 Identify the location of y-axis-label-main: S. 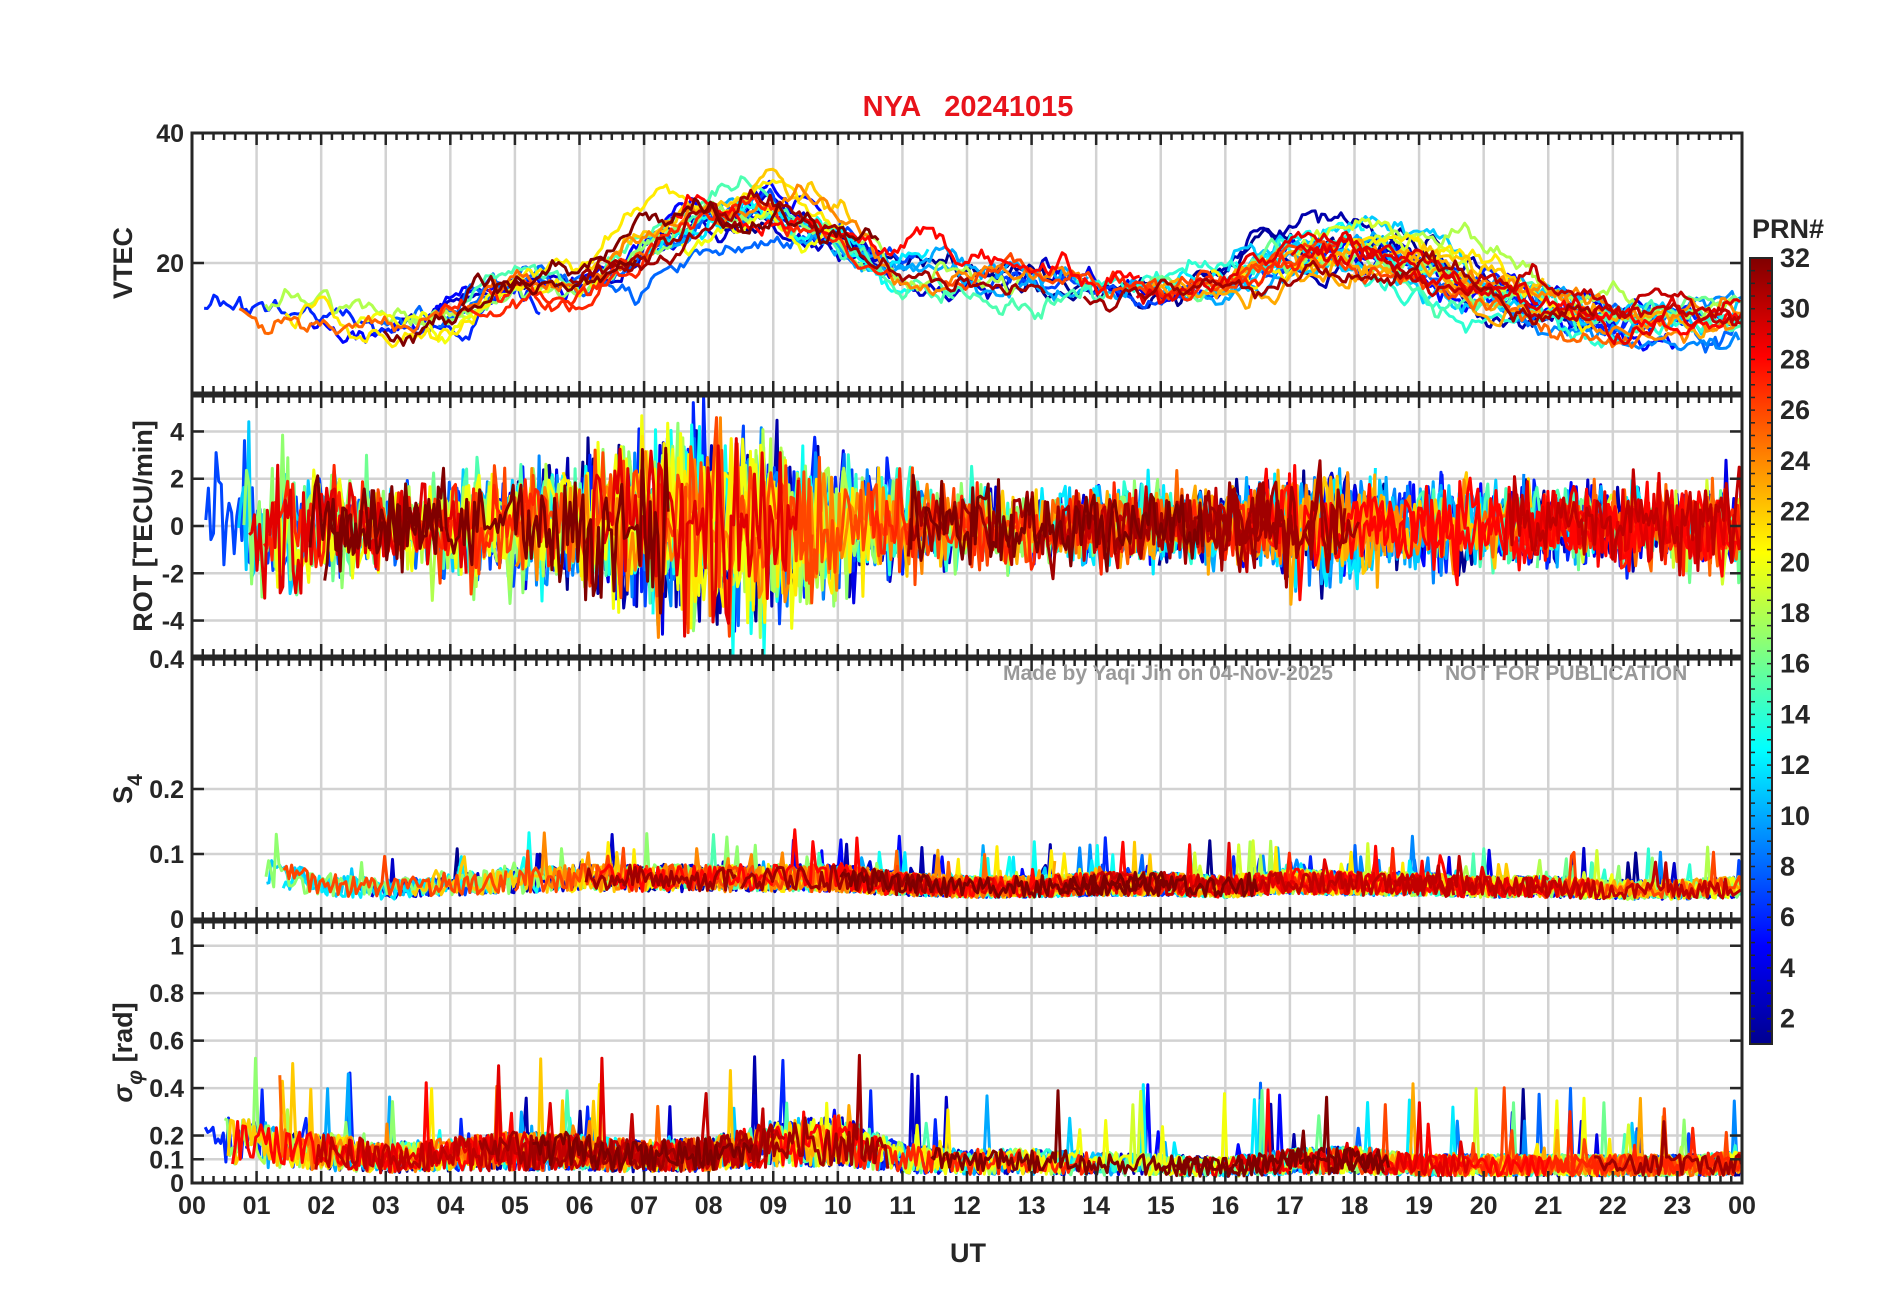
(123, 795).